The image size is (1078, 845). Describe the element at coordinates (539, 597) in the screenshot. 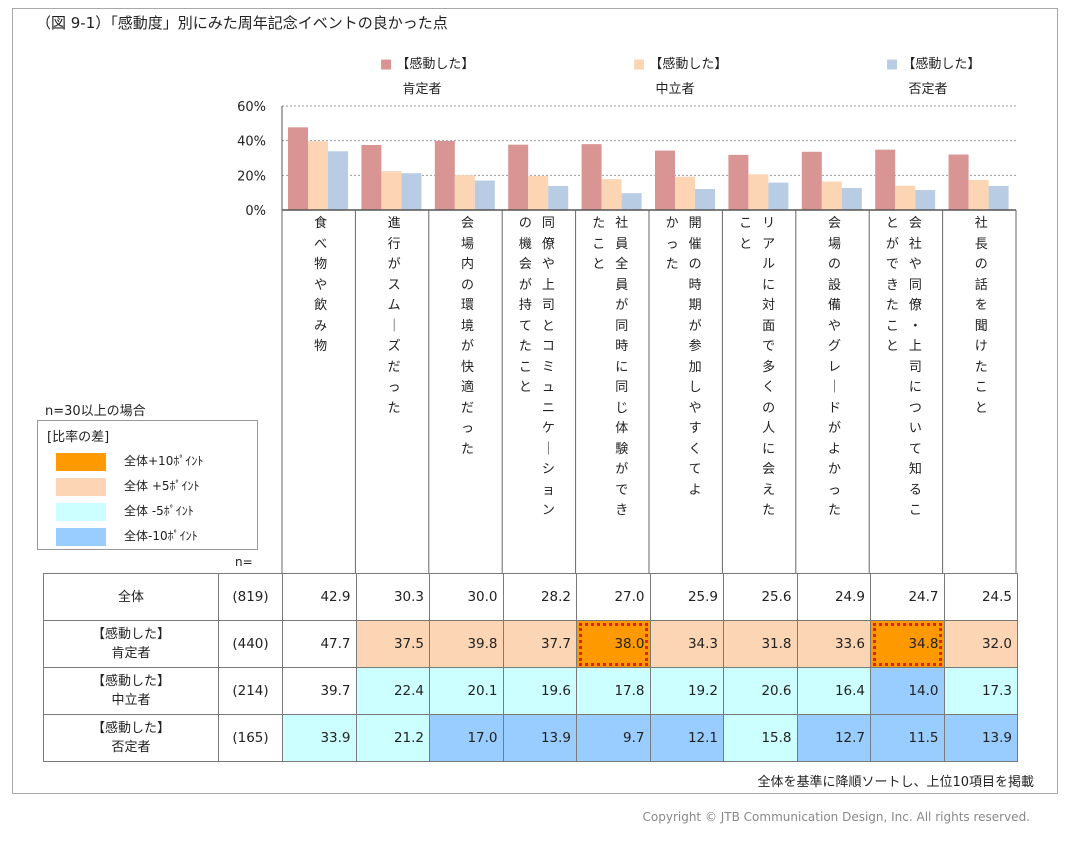

I see `value-cell: 28.2` at that location.